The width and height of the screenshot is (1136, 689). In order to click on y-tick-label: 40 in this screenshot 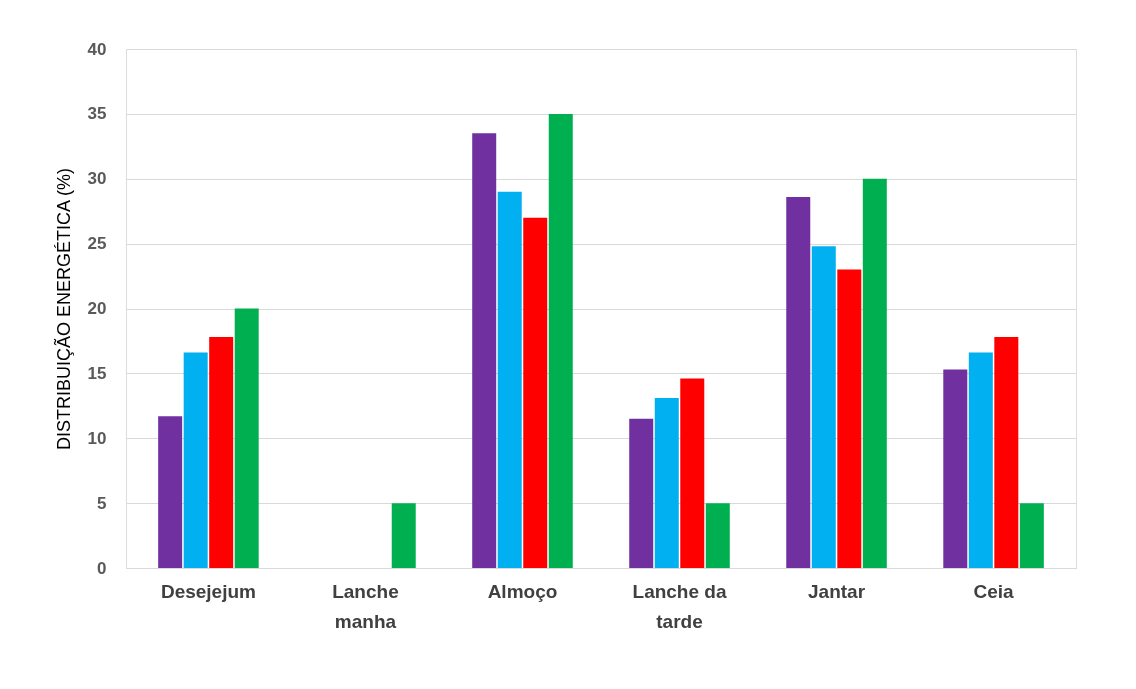, I will do `click(97, 49)`.